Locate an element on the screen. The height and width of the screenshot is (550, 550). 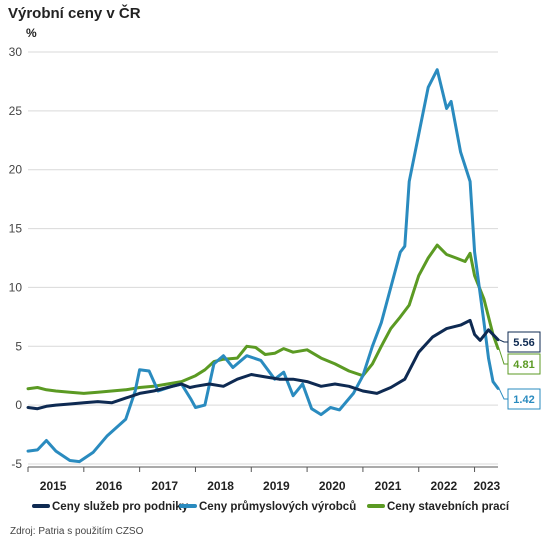
x-tick-label: 2017 is located at coordinates (164, 486).